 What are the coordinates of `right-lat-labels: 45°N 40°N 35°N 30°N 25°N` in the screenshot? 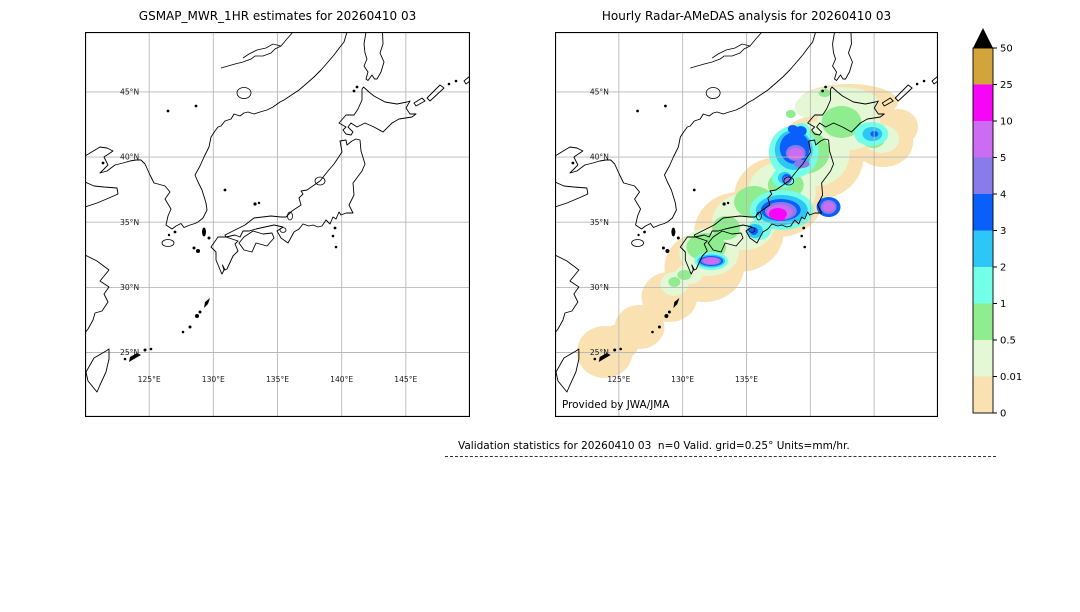 It's located at (599, 222).